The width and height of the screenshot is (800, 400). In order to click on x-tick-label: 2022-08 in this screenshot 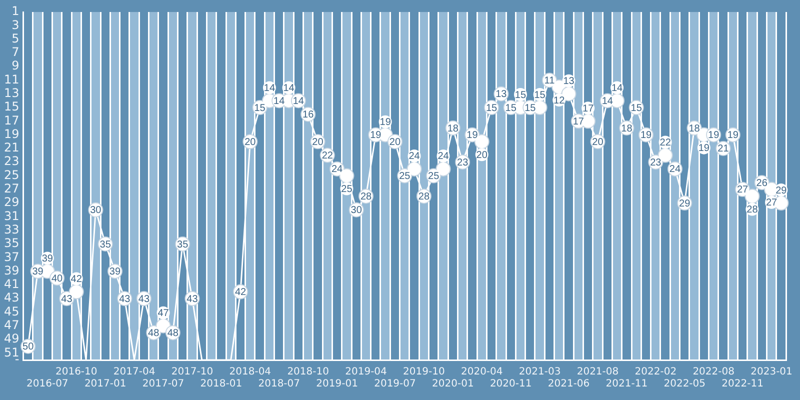, I will do `click(713, 372)`.